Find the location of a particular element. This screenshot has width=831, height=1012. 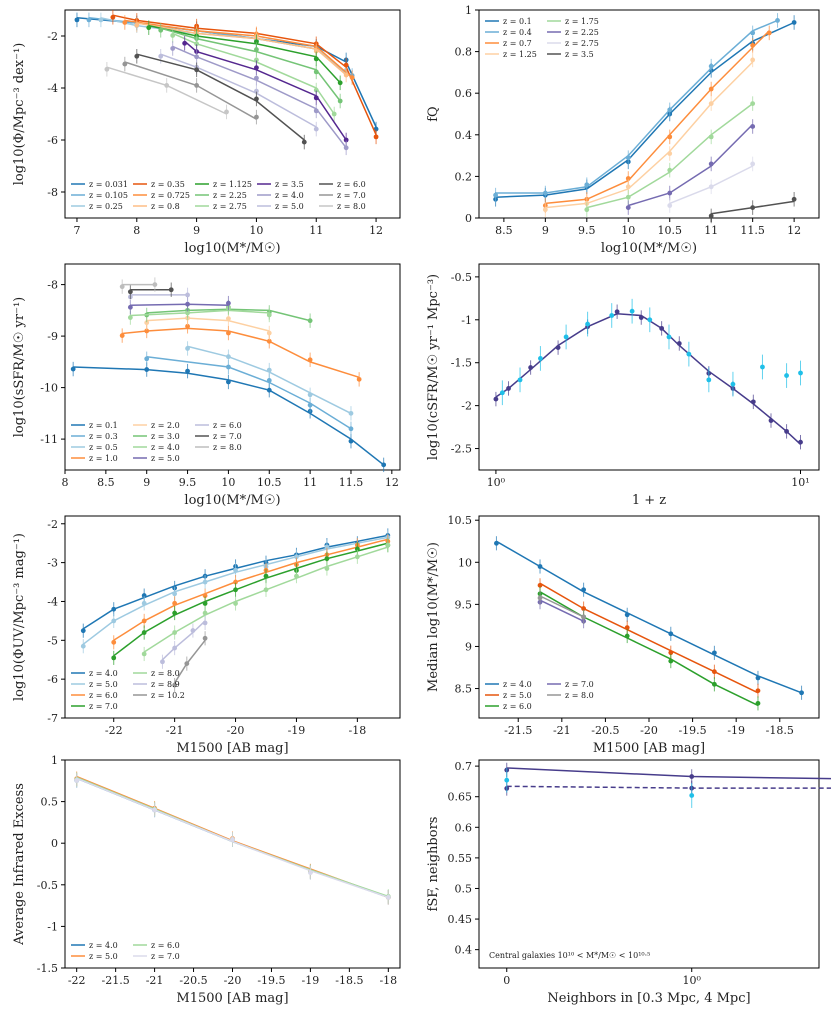

x-tick-label: 9 is located at coordinates (146, 482).